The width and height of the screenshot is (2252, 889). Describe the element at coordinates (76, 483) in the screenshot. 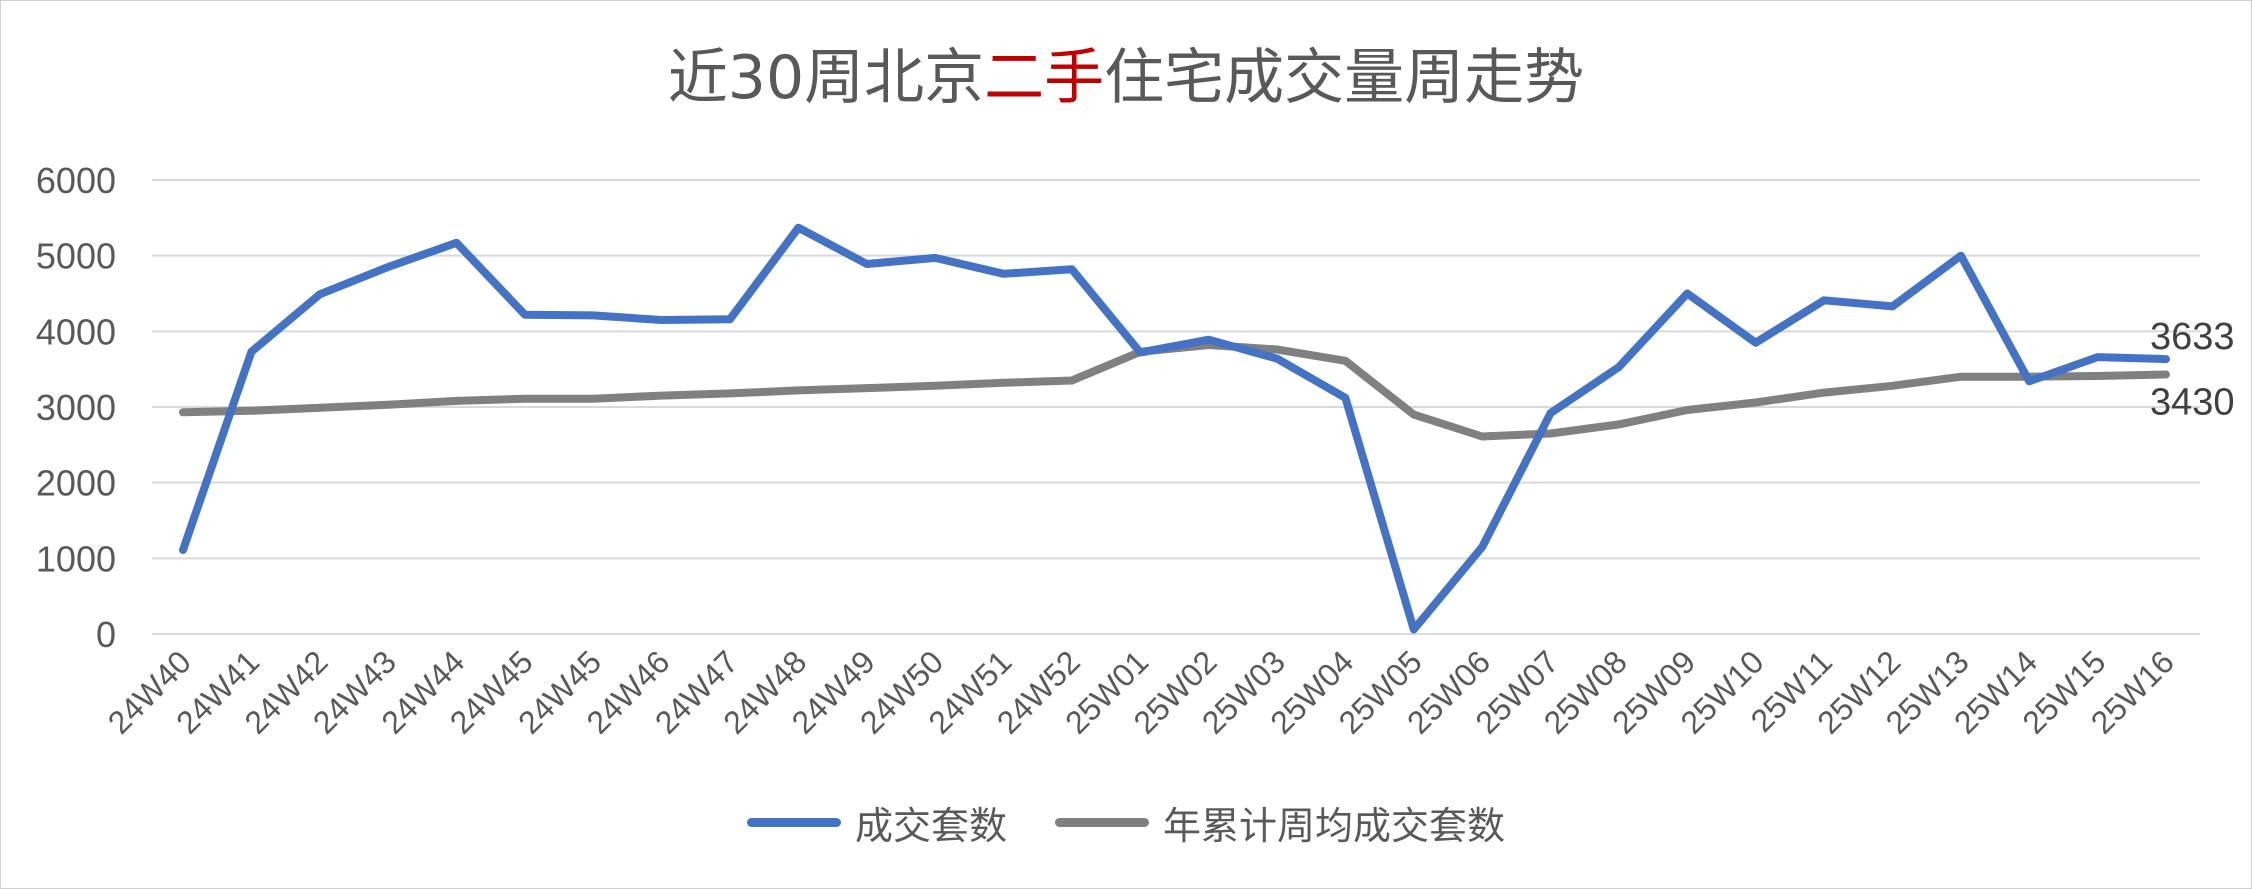

I see `y-tick-label: 2000` at that location.